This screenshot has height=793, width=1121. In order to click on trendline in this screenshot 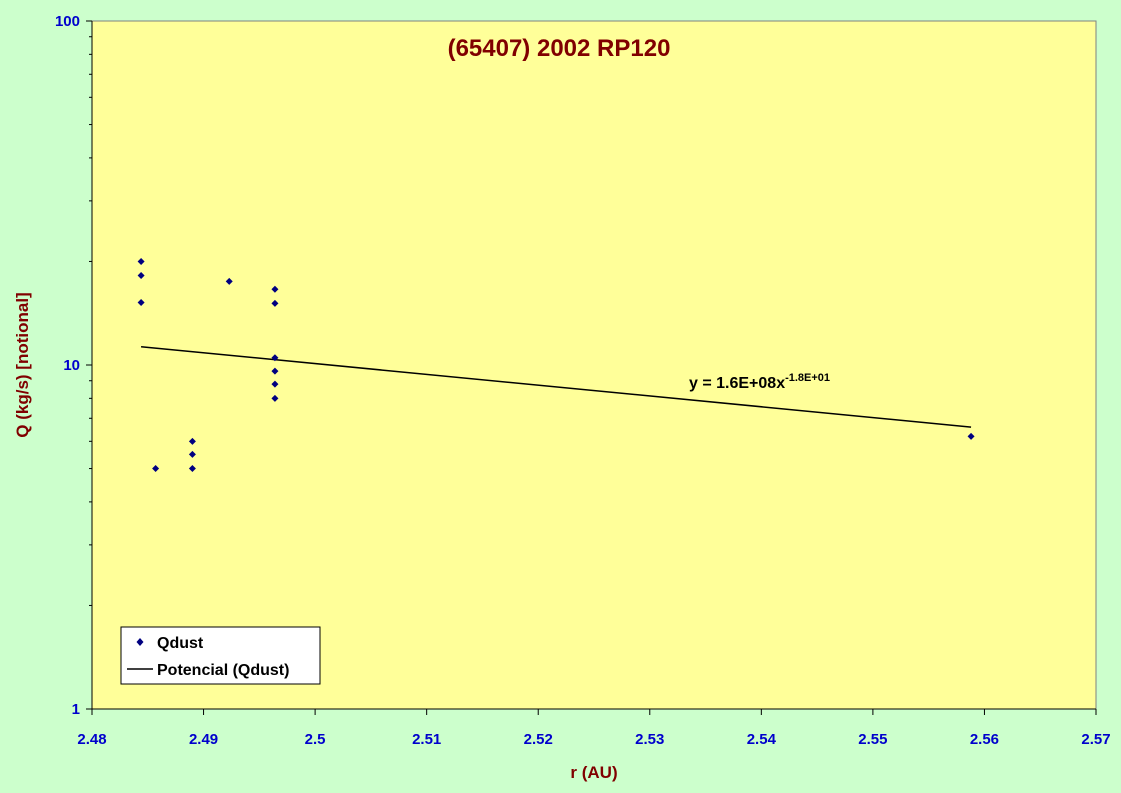, I will do `click(556, 386)`.